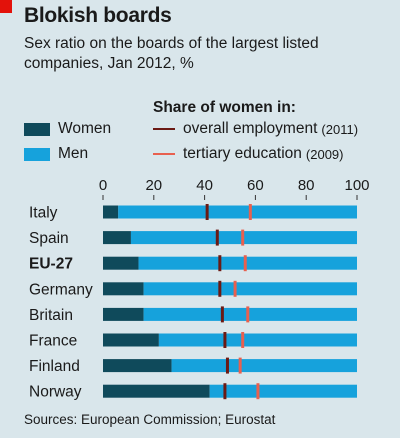  What do you see at coordinates (6, 6) in the screenshot?
I see `brand-tag` at bounding box center [6, 6].